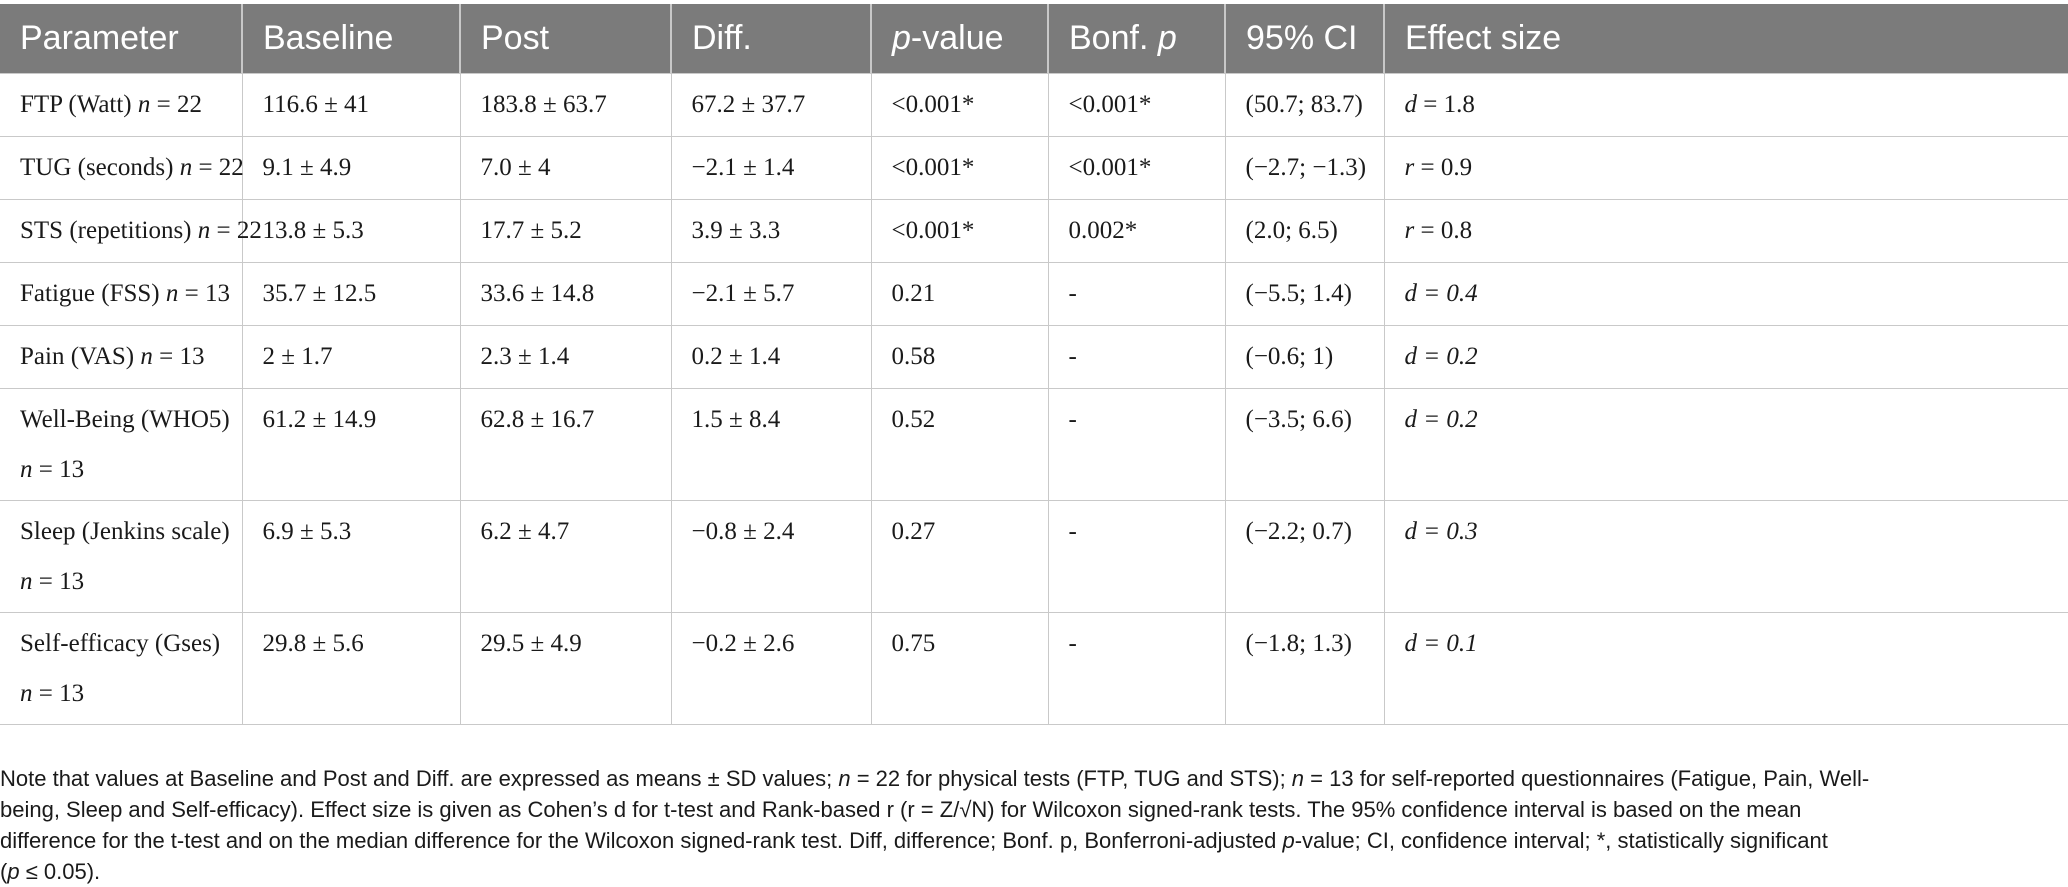  I want to click on cell-diff: 67.2 ± 37.7, so click(771, 105).